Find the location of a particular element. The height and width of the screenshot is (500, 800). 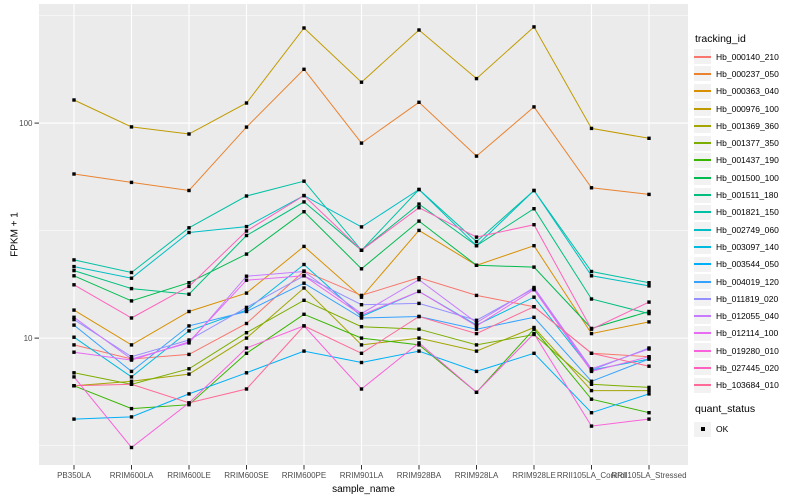

legend-label: Hb_001437_190 is located at coordinates (747, 160).